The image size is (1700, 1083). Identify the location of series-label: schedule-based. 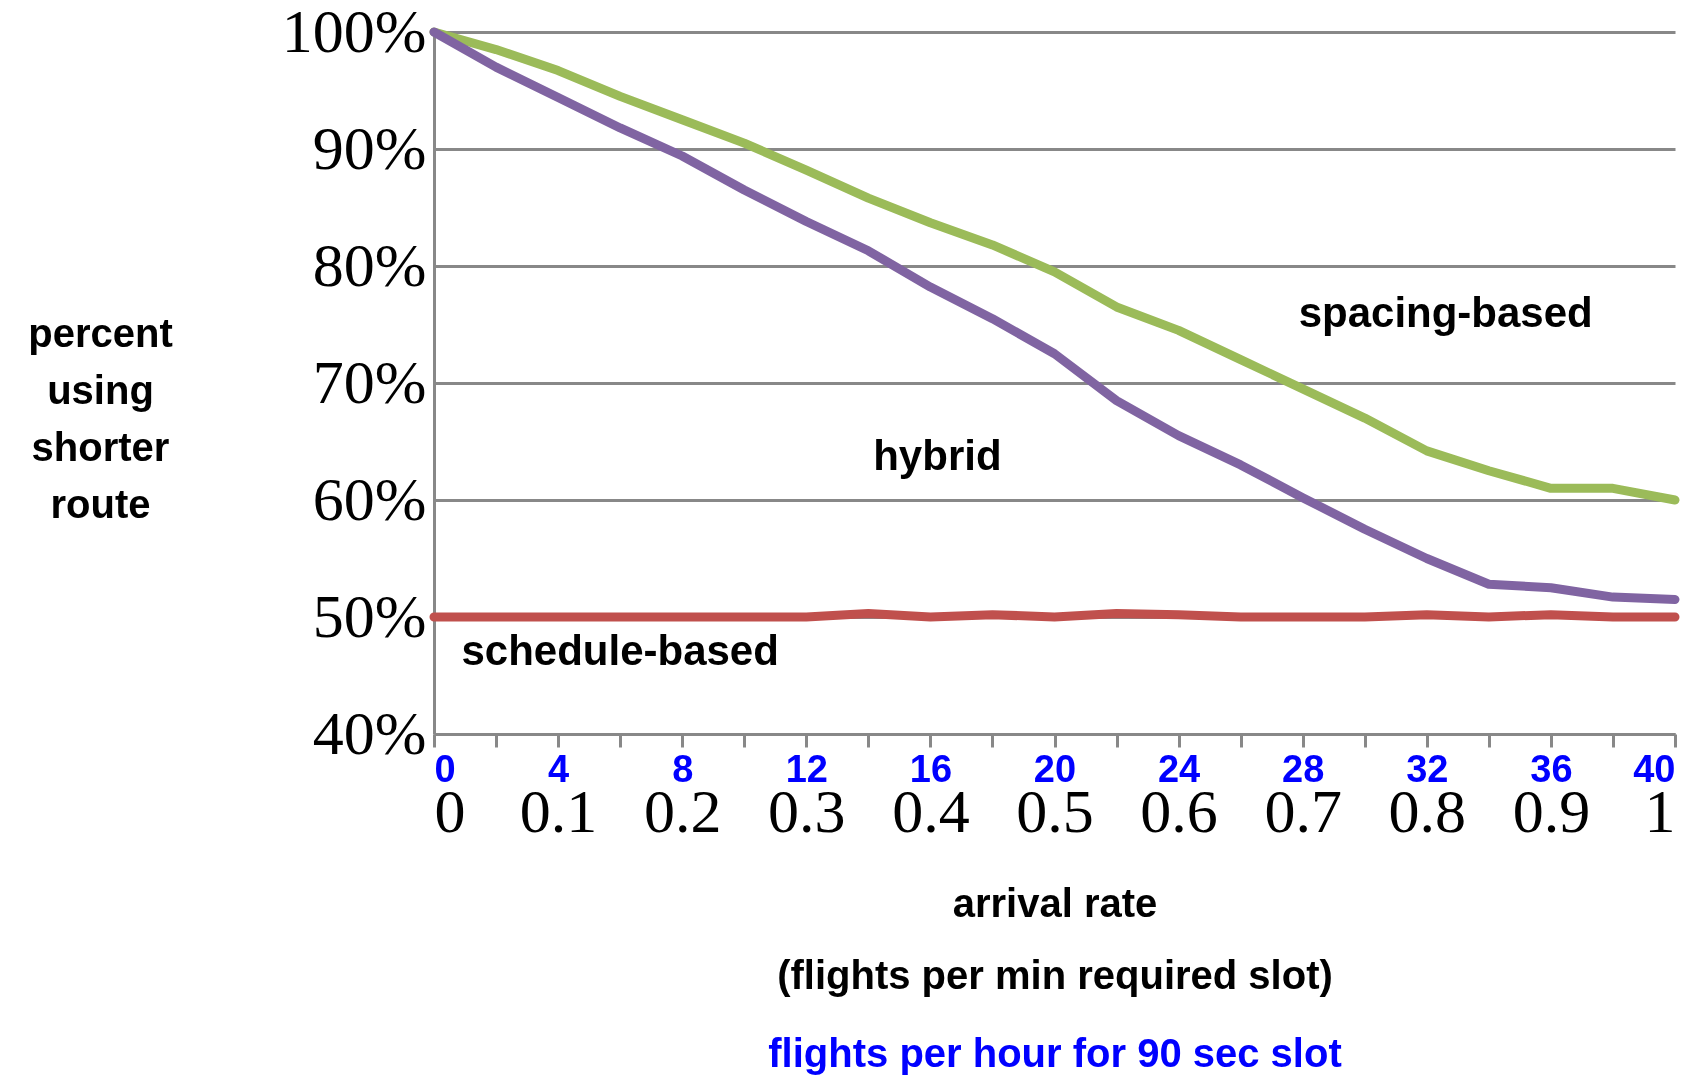
(620, 650).